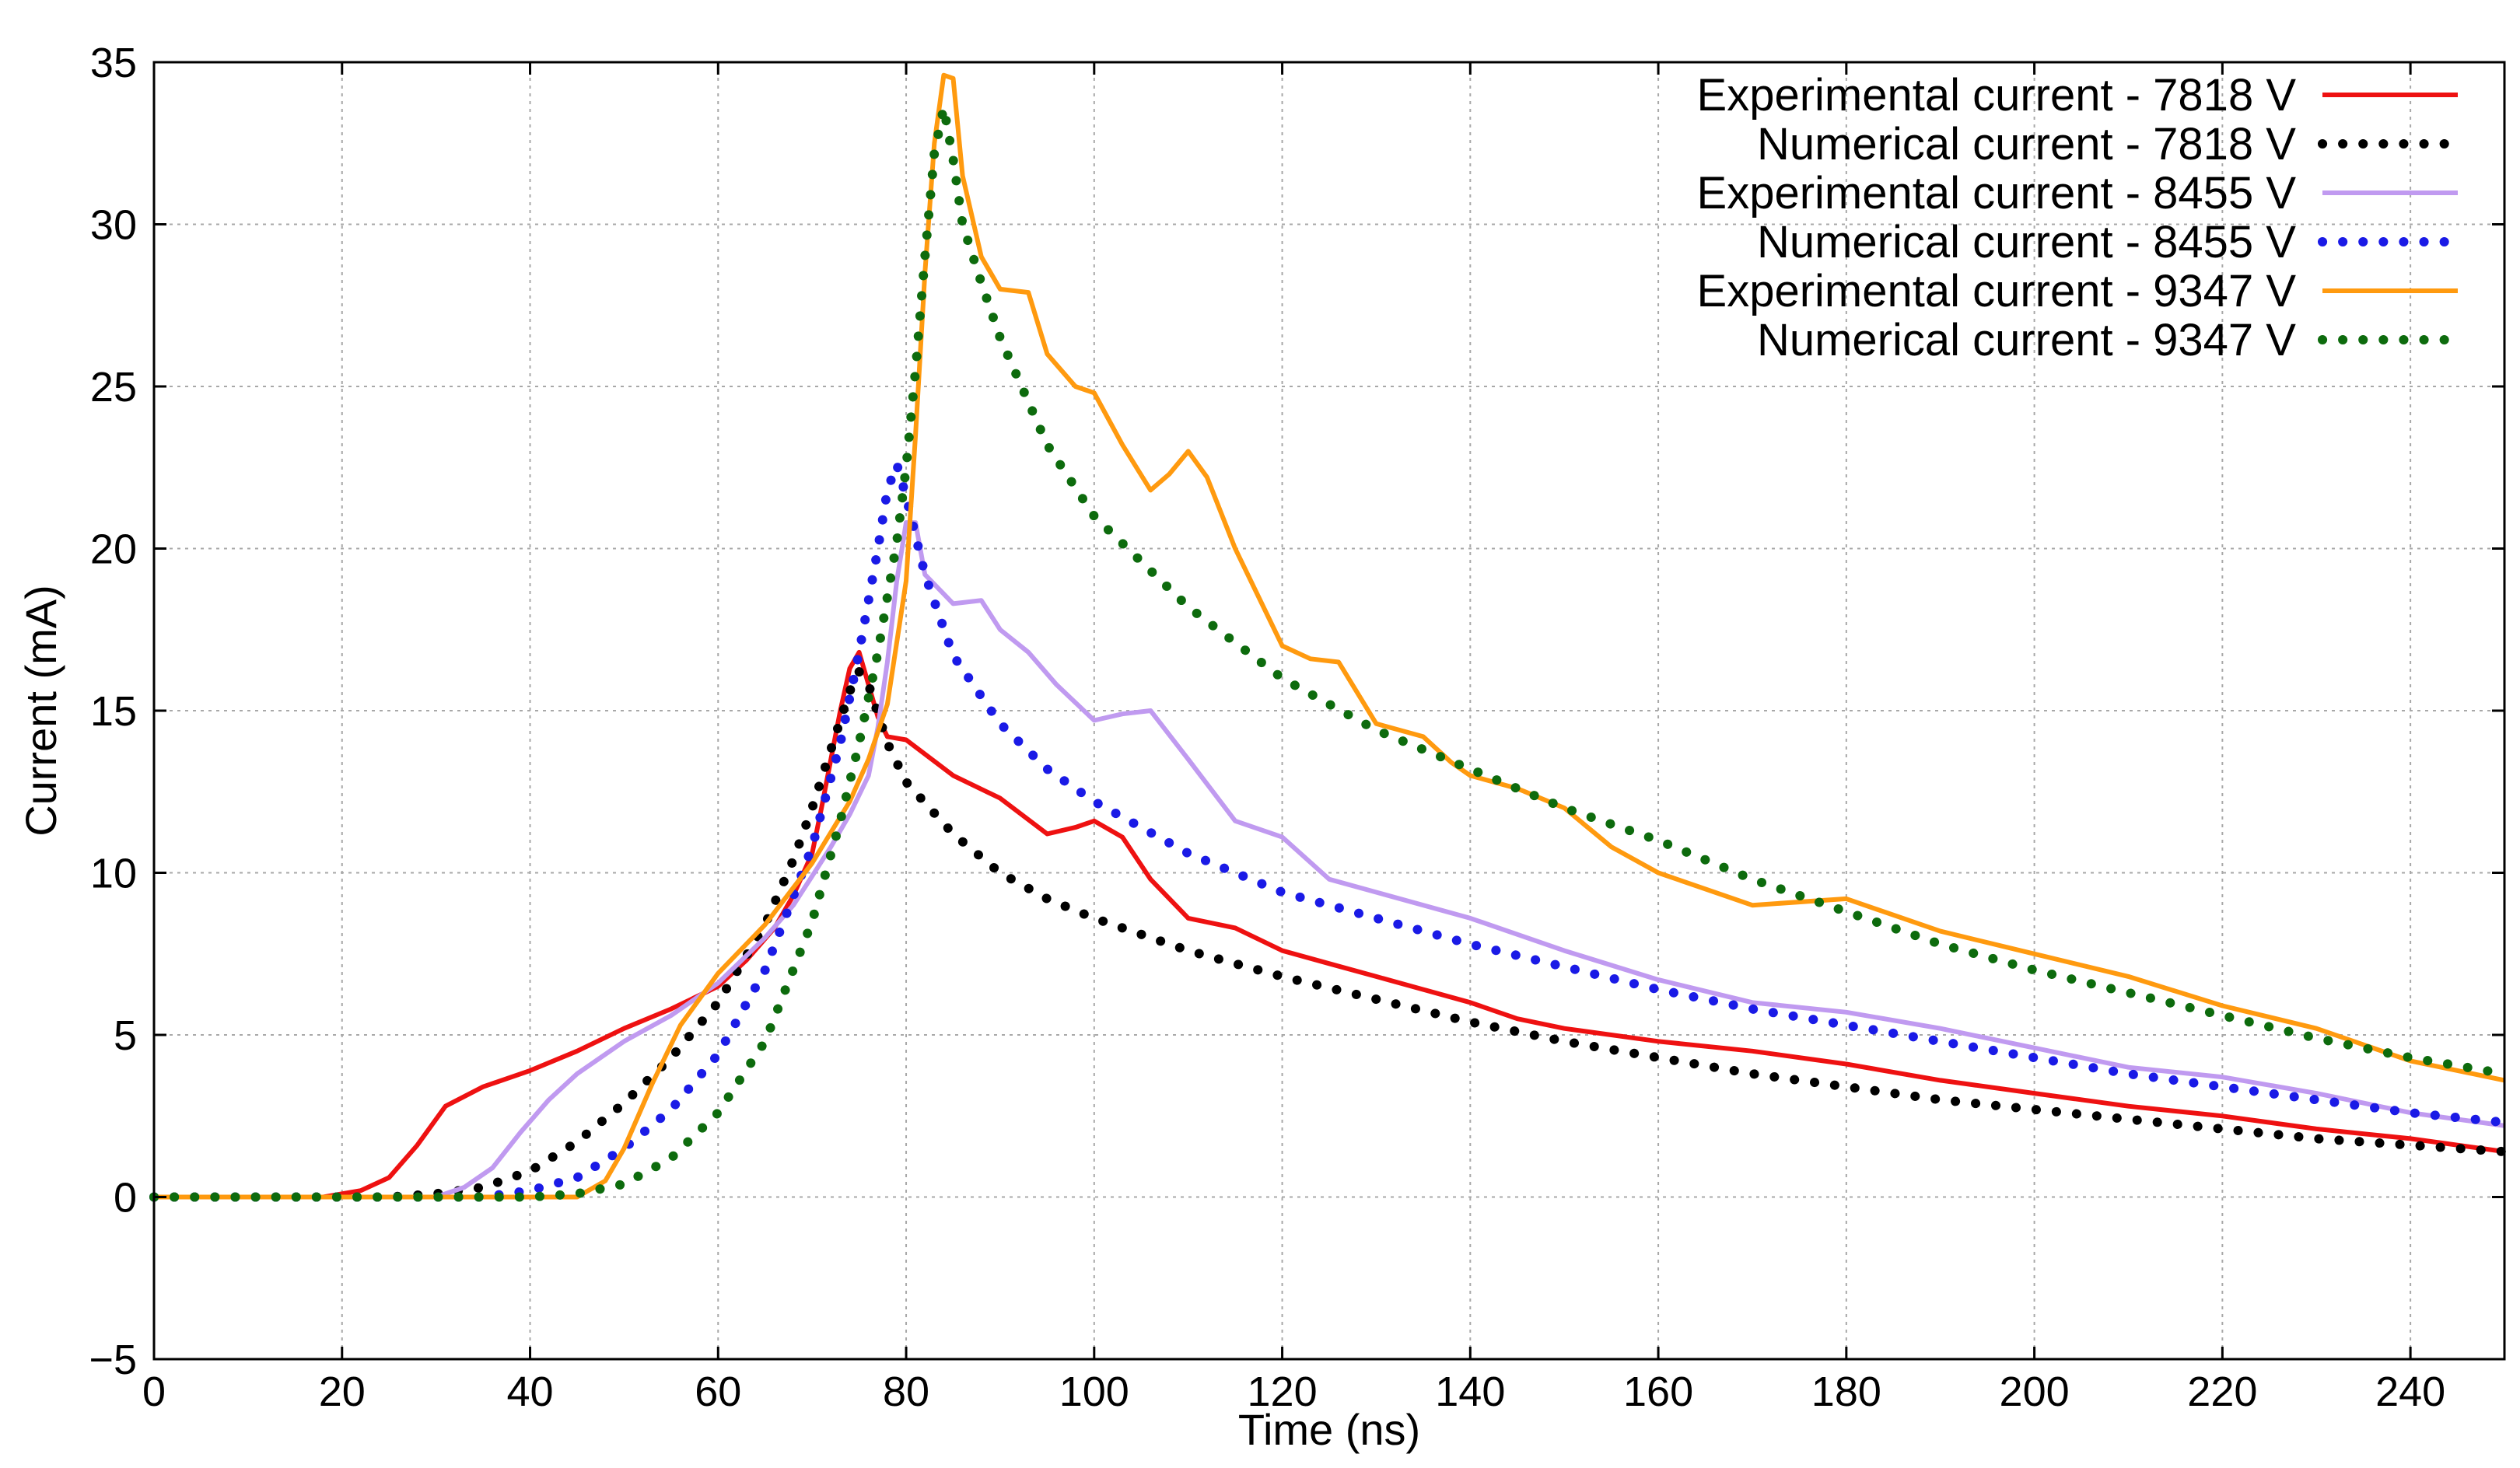  What do you see at coordinates (114, 711) in the screenshot?
I see `y-tick-label: 15` at bounding box center [114, 711].